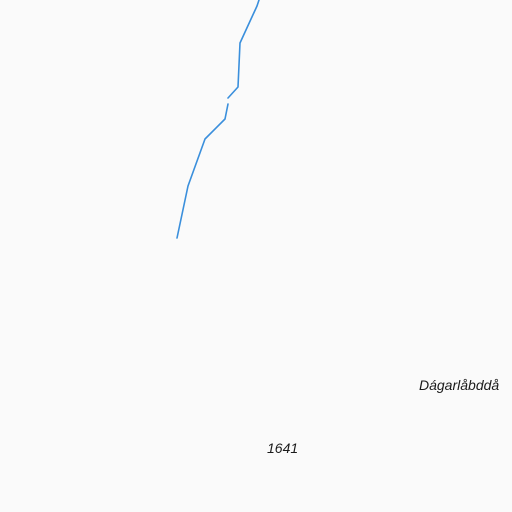 The width and height of the screenshot is (512, 512). What do you see at coordinates (202, 171) in the screenshot?
I see `stream-line-lower` at bounding box center [202, 171].